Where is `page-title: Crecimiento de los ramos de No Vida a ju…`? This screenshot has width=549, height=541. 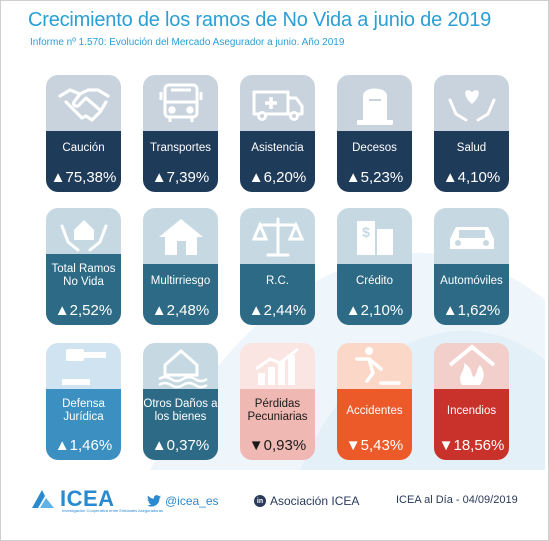
page-title: Crecimiento de los ramos de No Vida a ju… is located at coordinates (260, 20).